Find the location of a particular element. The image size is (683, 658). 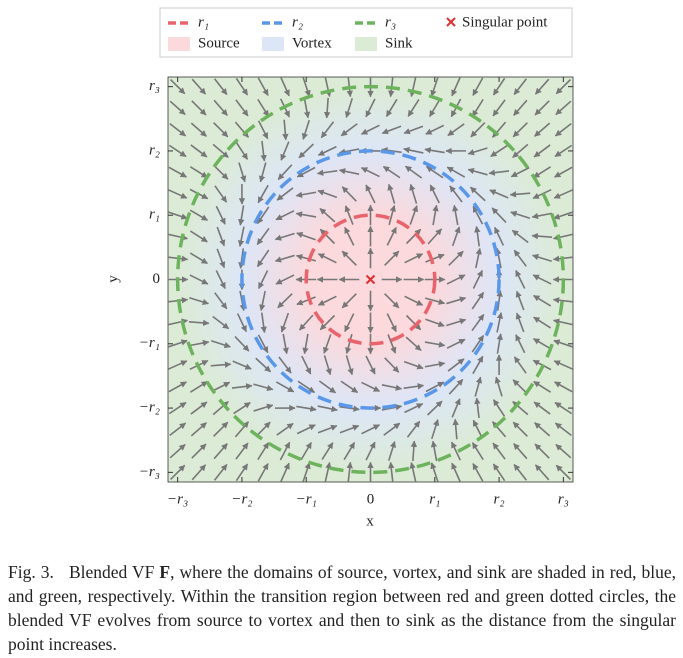

legend-label: Sink is located at coordinates (399, 43).